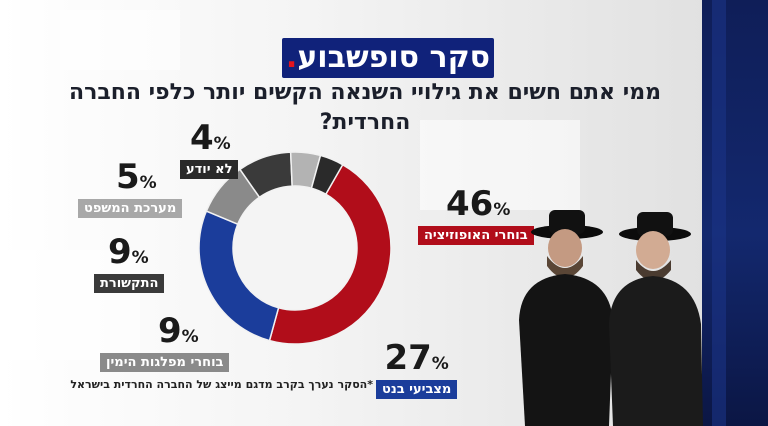  I want to click on value-number: 4, so click(202, 138).